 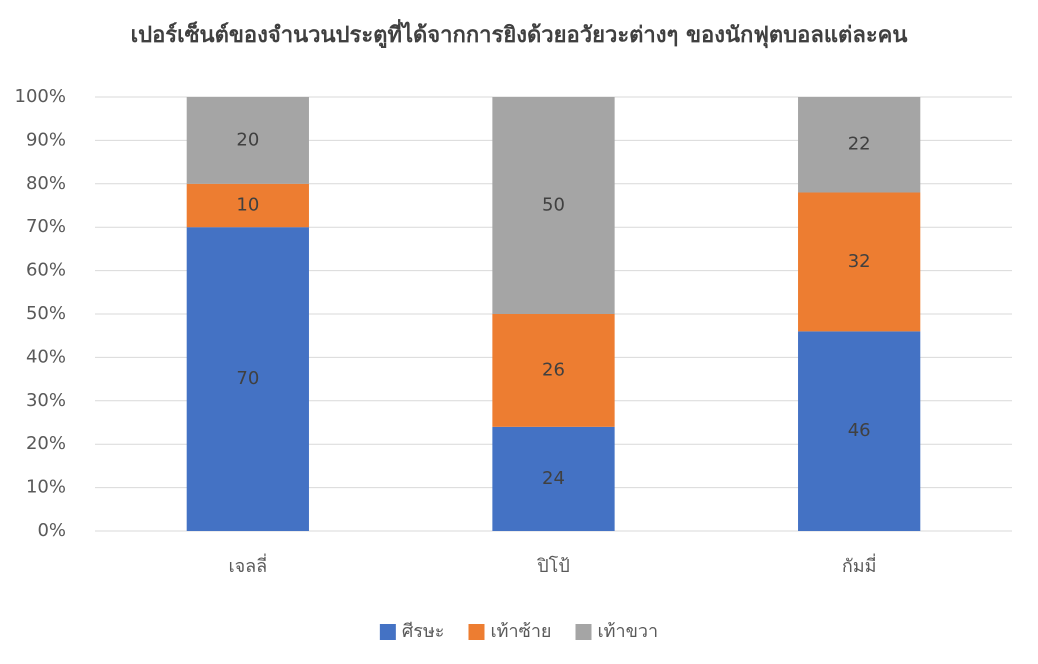 I want to click on value-label: 24, so click(x=553, y=478).